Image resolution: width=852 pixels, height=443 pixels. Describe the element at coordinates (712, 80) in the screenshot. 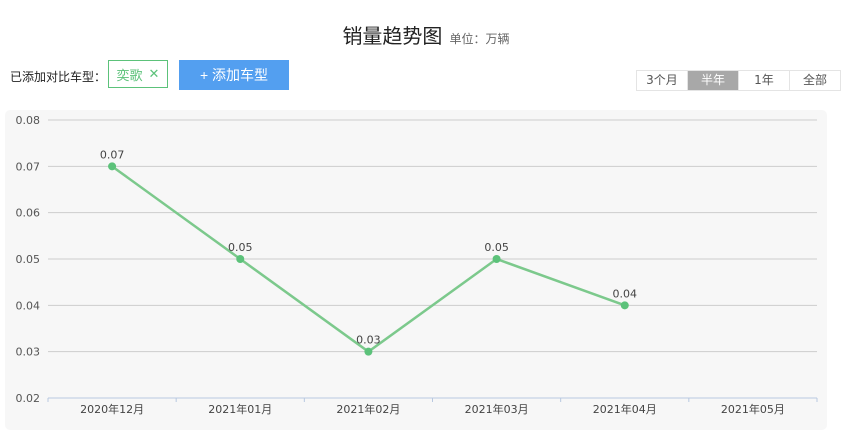

I see `range-tab: 半年` at that location.